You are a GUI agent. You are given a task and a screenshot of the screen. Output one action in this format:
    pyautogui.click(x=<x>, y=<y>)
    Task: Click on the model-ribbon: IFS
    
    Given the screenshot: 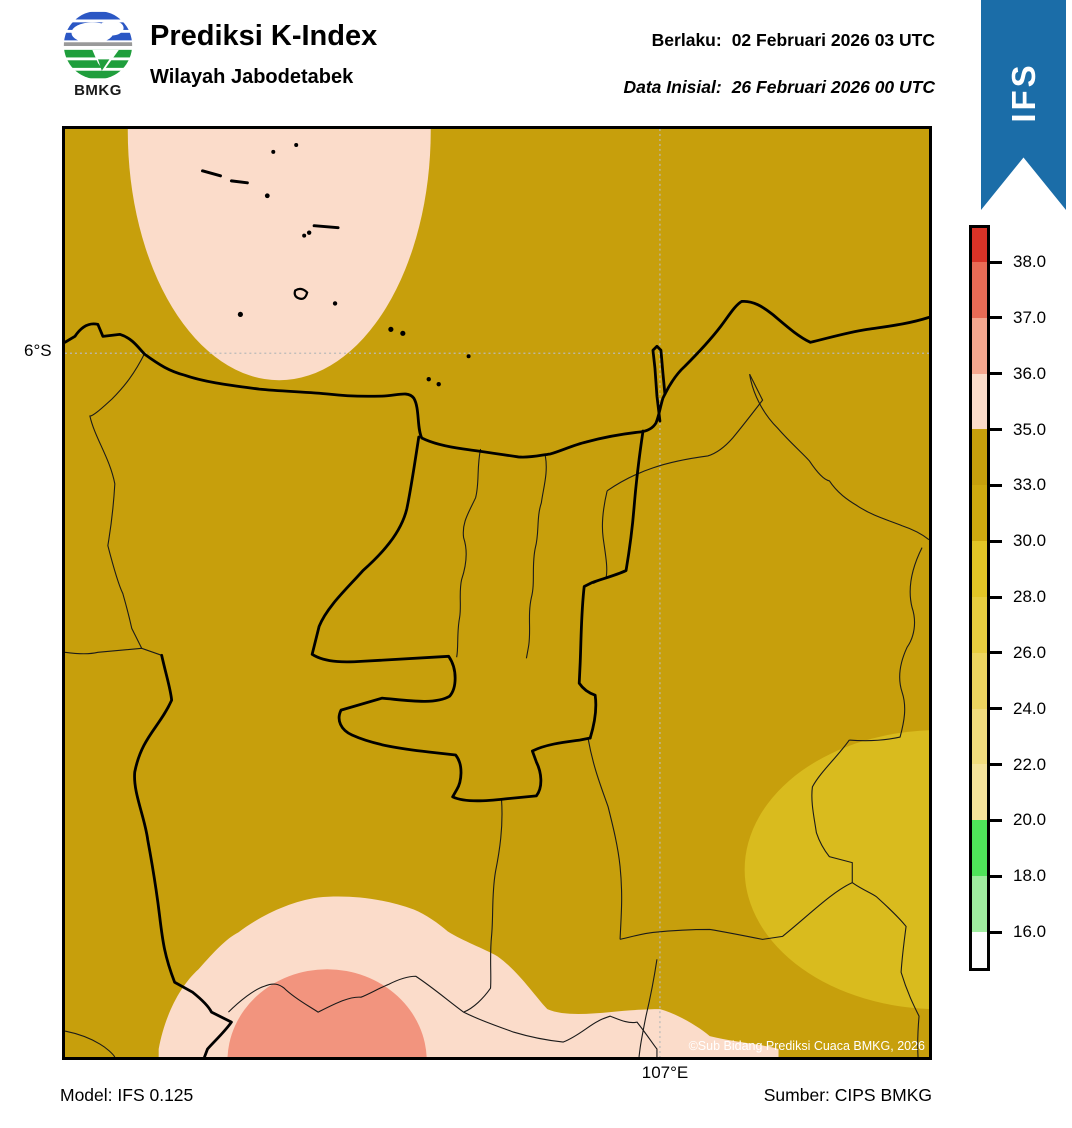 What is the action you would take?
    pyautogui.click(x=1023, y=105)
    